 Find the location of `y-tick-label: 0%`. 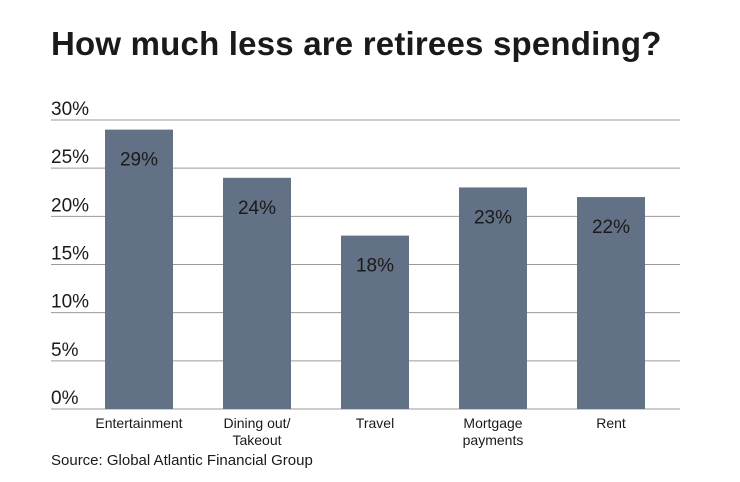

y-tick-label: 0% is located at coordinates (65, 398).